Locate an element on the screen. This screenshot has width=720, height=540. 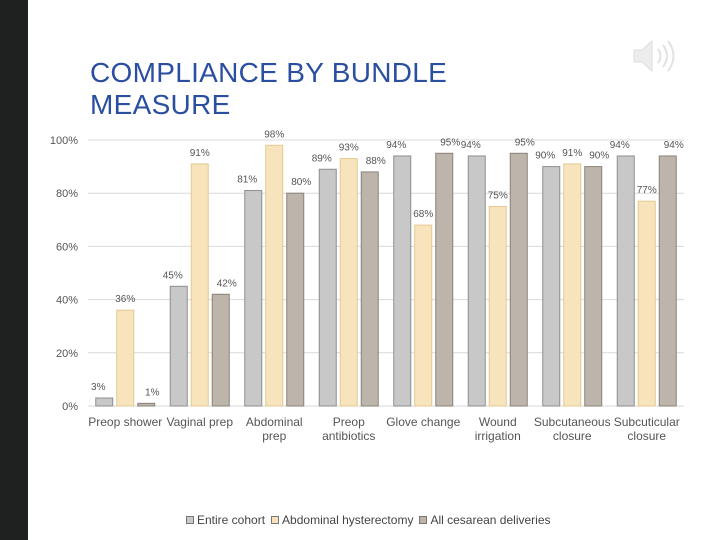
y-tick-label: 80% is located at coordinates (67, 194).